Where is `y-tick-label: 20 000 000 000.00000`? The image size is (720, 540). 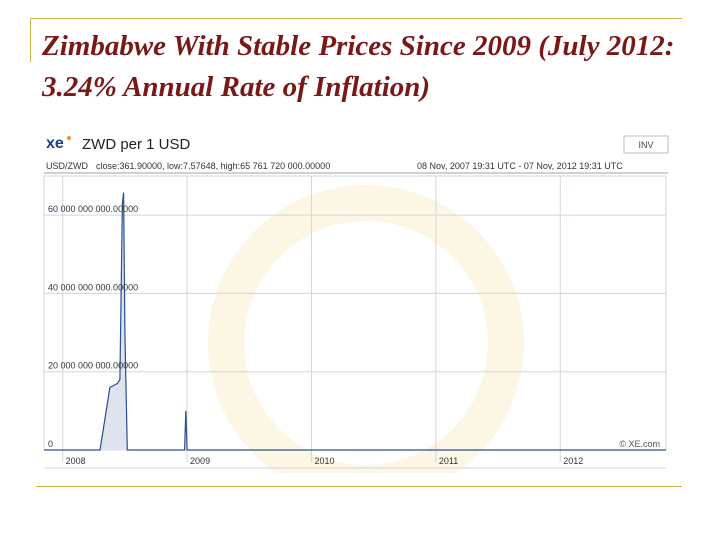
y-tick-label: 20 000 000 000.00000 is located at coordinates (93, 366).